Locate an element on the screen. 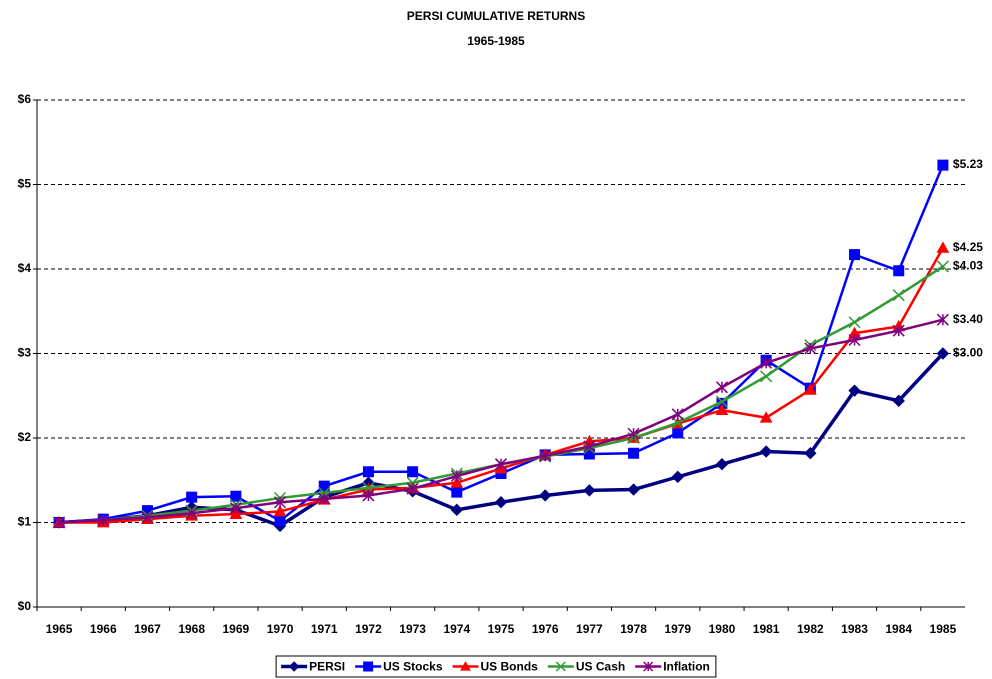 This screenshot has height=679, width=992. x-tick-label: 1983 is located at coordinates (854, 629).